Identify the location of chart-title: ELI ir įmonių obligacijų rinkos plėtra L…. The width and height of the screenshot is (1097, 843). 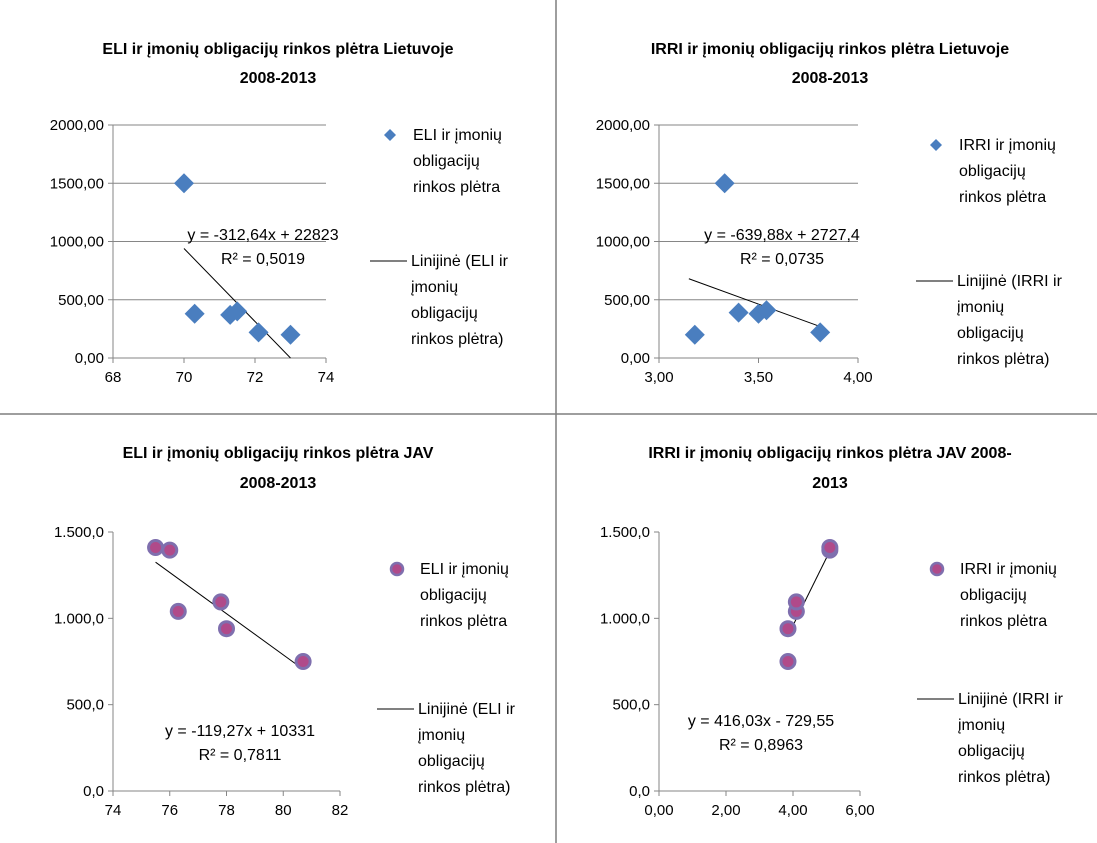
(277, 49).